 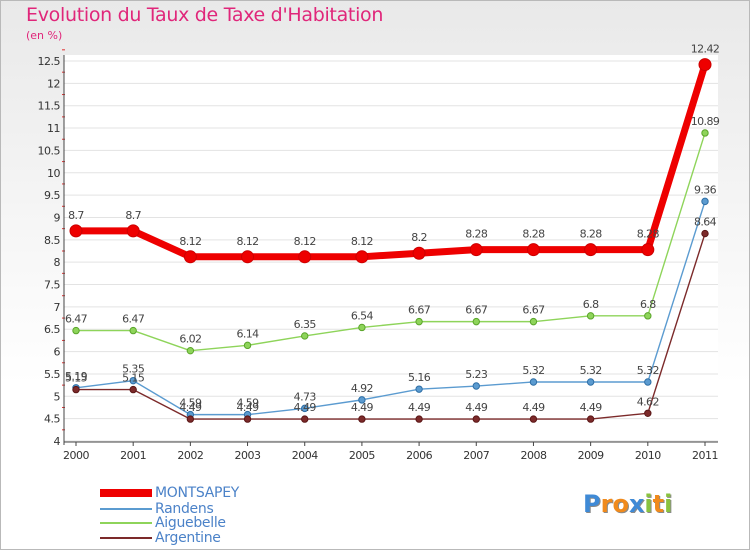 What do you see at coordinates (705, 121) in the screenshot?
I see `data-label-aiguebelle: 10.89` at bounding box center [705, 121].